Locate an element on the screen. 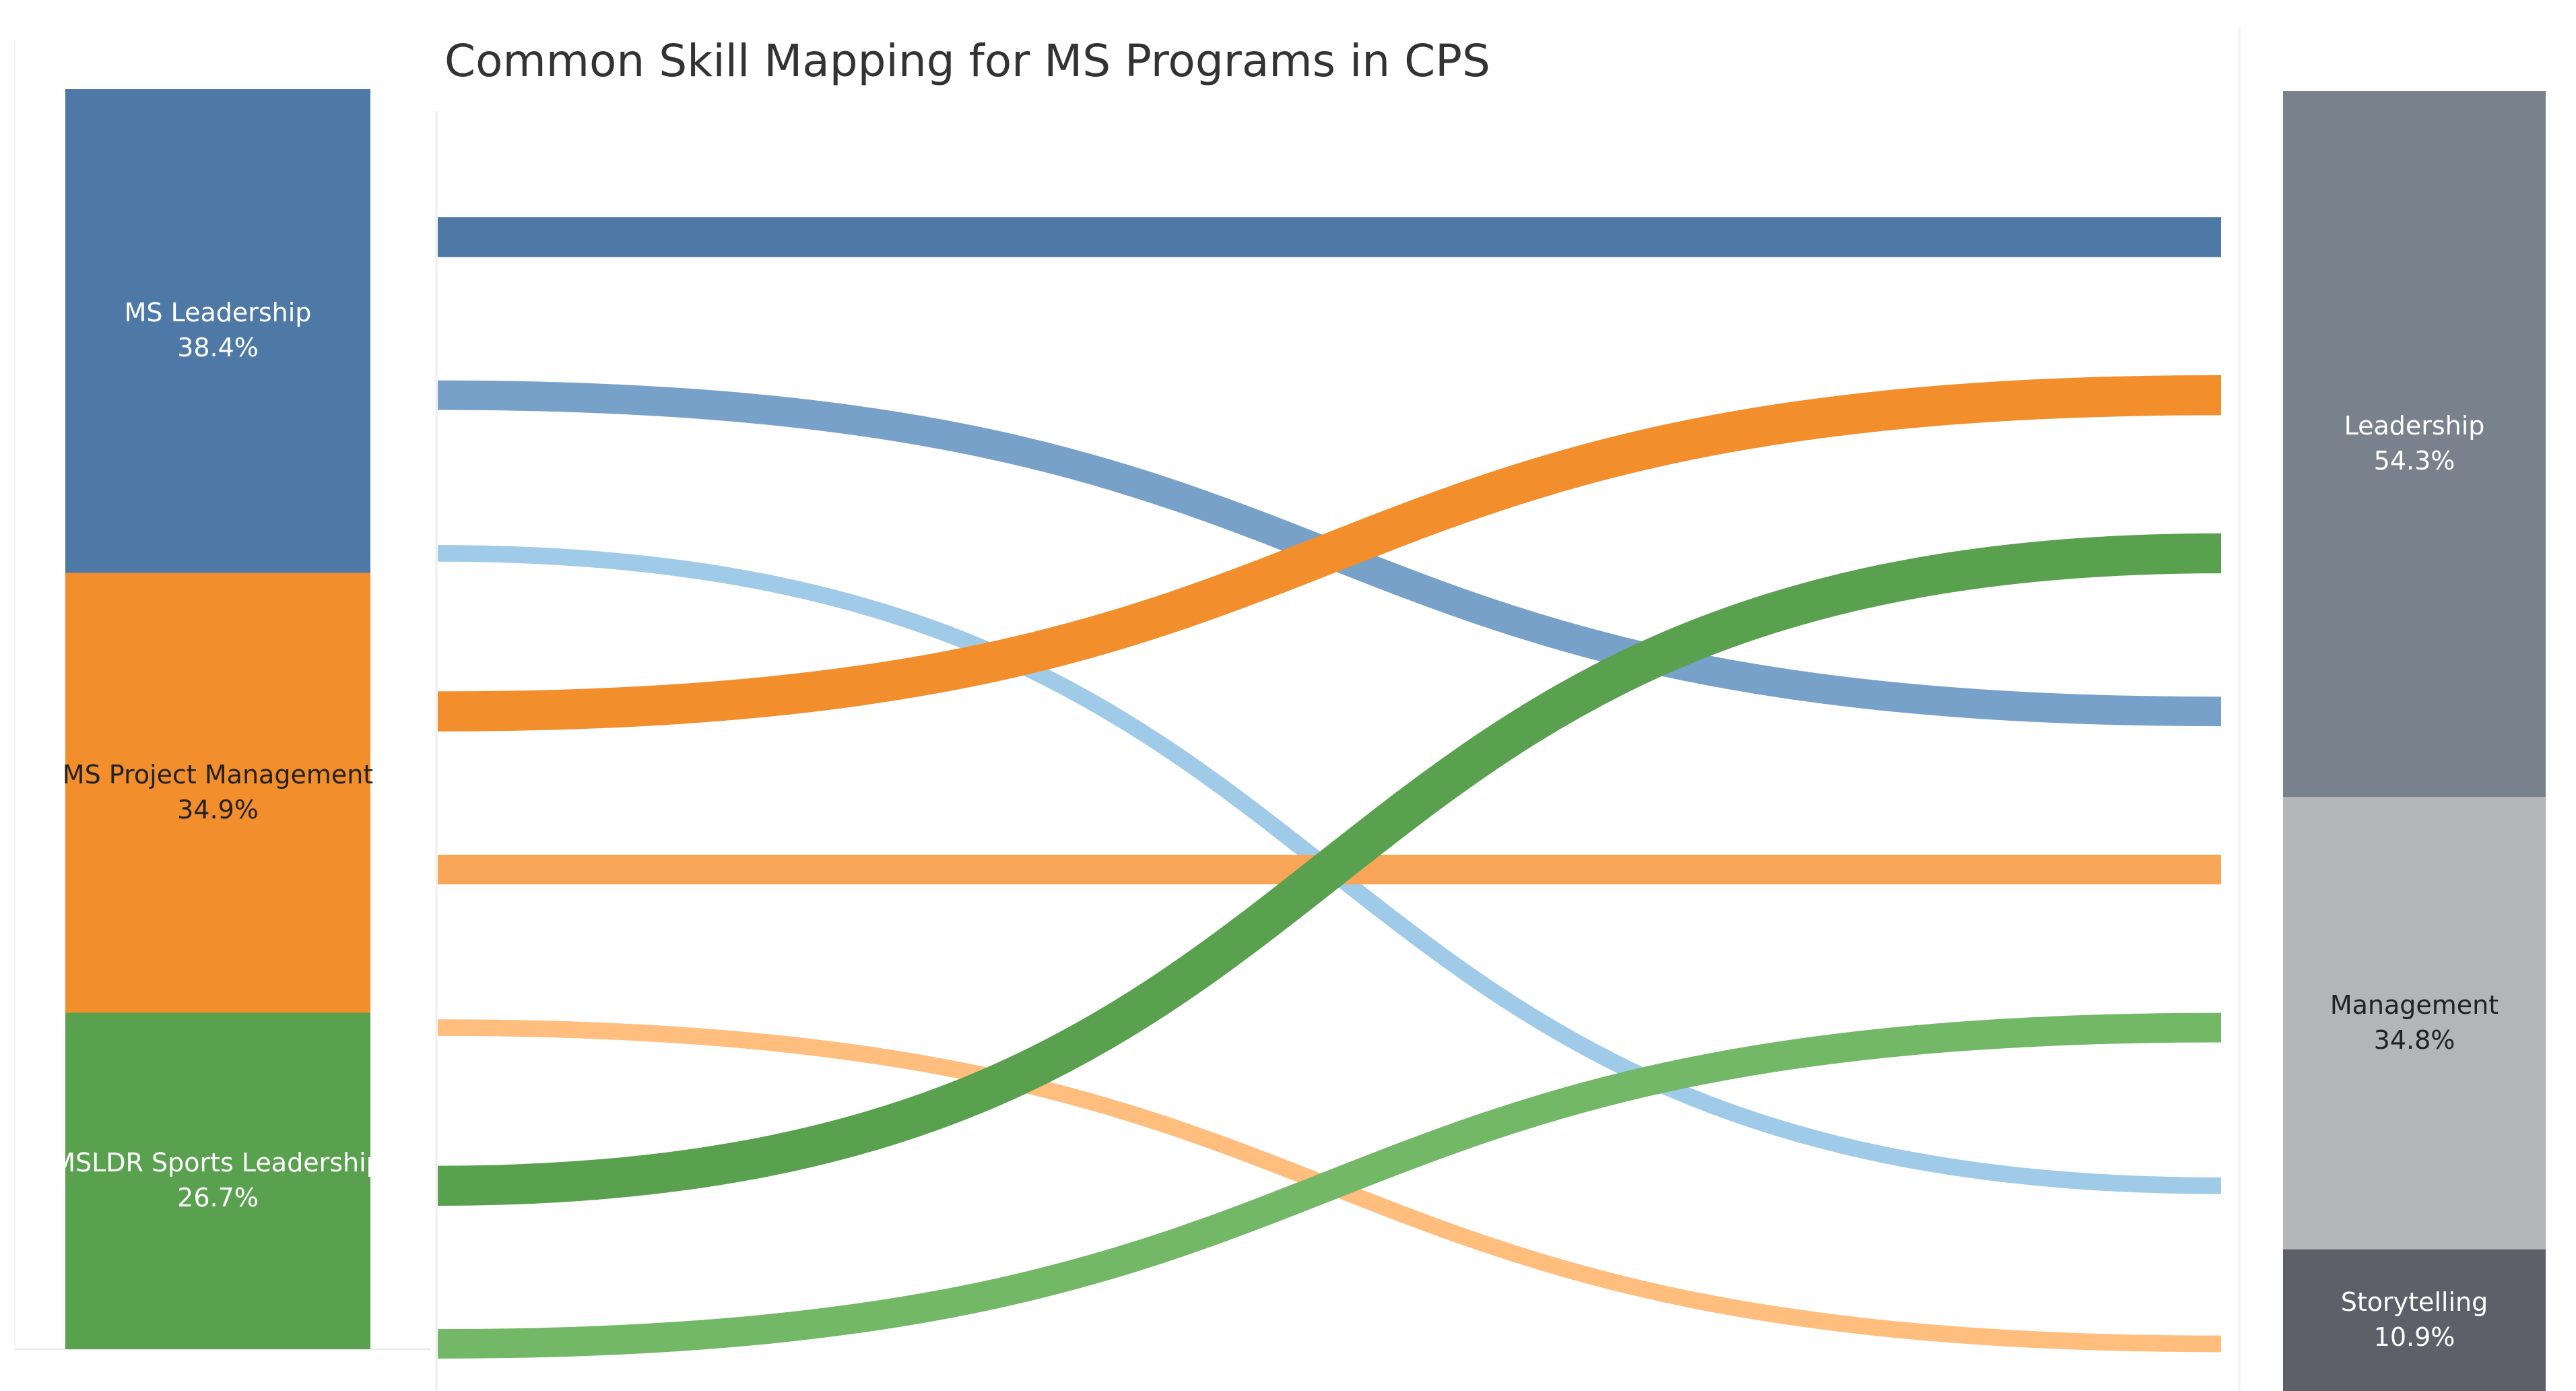 This screenshot has width=2576, height=1391. target-percent-leadership: 54.3% is located at coordinates (2414, 461).